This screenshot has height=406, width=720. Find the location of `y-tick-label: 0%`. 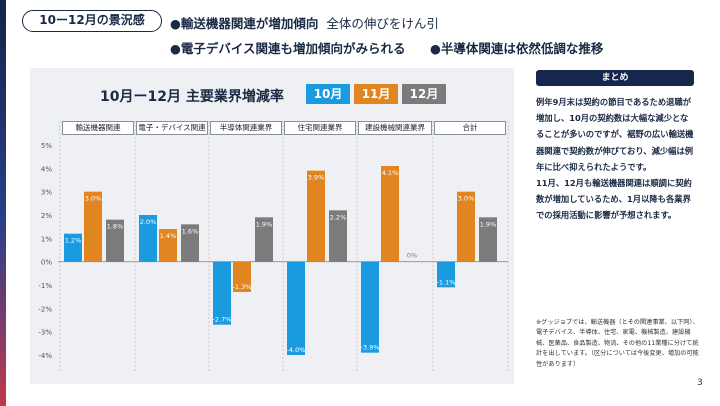

y-tick-label: 0% is located at coordinates (46, 263).